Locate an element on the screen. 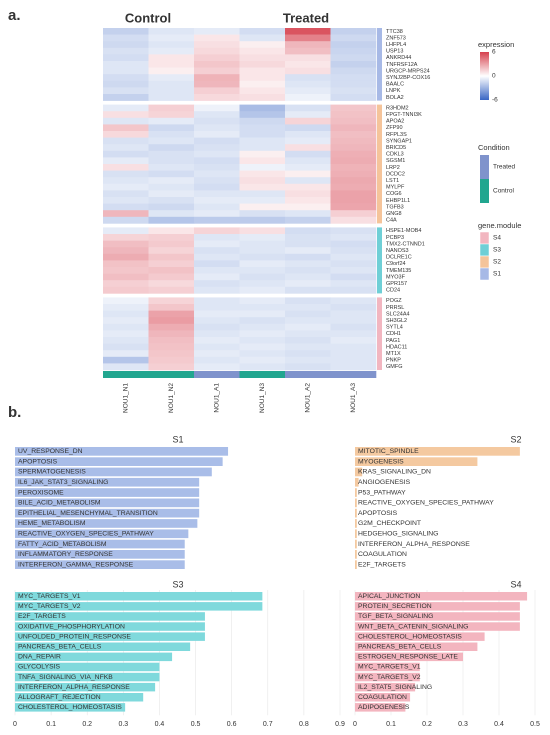 The width and height of the screenshot is (550, 735). bar-label: ANGIOGENESIS is located at coordinates (384, 482).